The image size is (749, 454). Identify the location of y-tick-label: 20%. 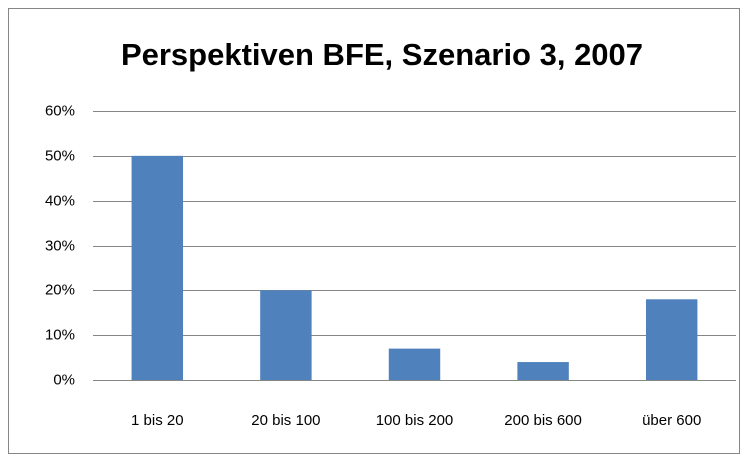
(60, 289).